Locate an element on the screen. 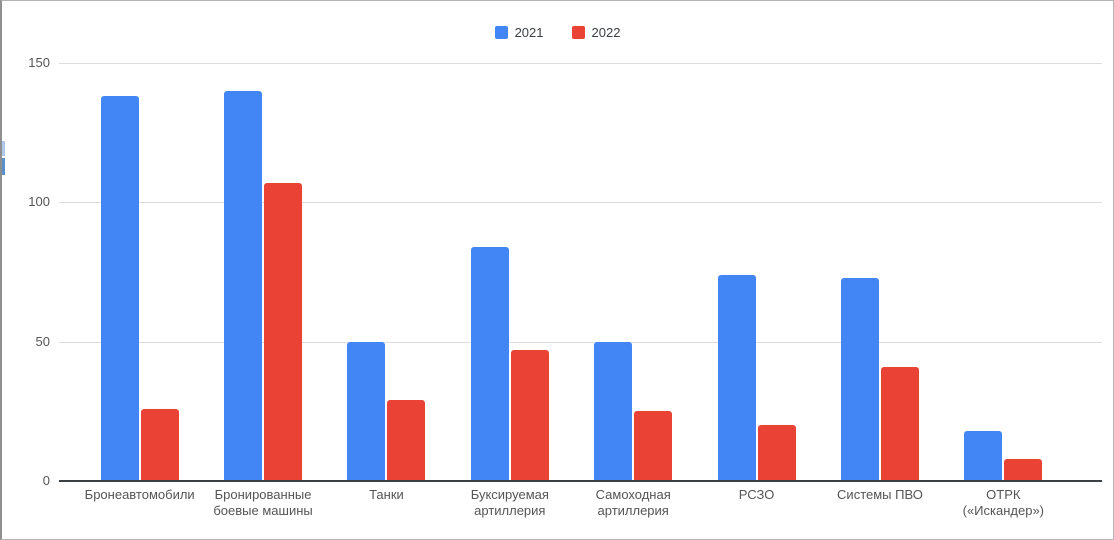 This screenshot has width=1114, height=540. x-category-label: Системы ПВО is located at coordinates (880, 494).